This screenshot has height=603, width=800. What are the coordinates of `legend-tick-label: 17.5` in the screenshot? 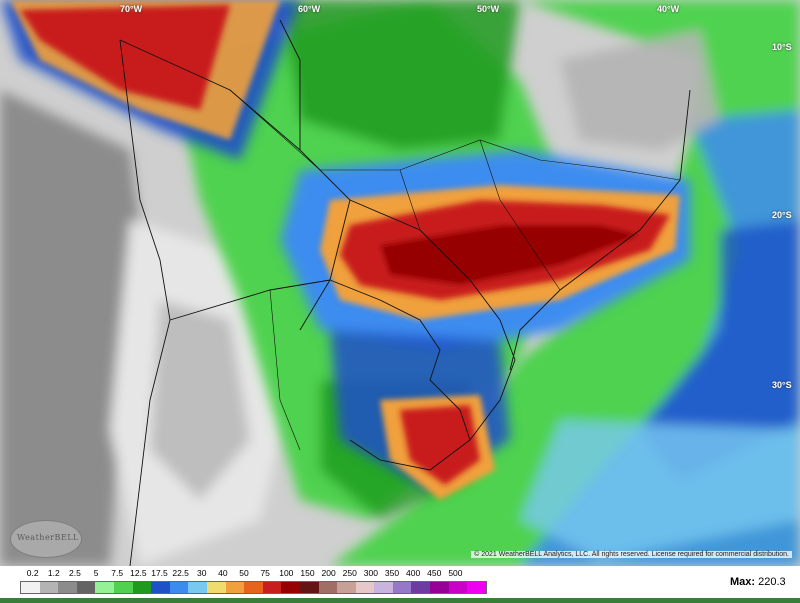 It's located at (159, 573).